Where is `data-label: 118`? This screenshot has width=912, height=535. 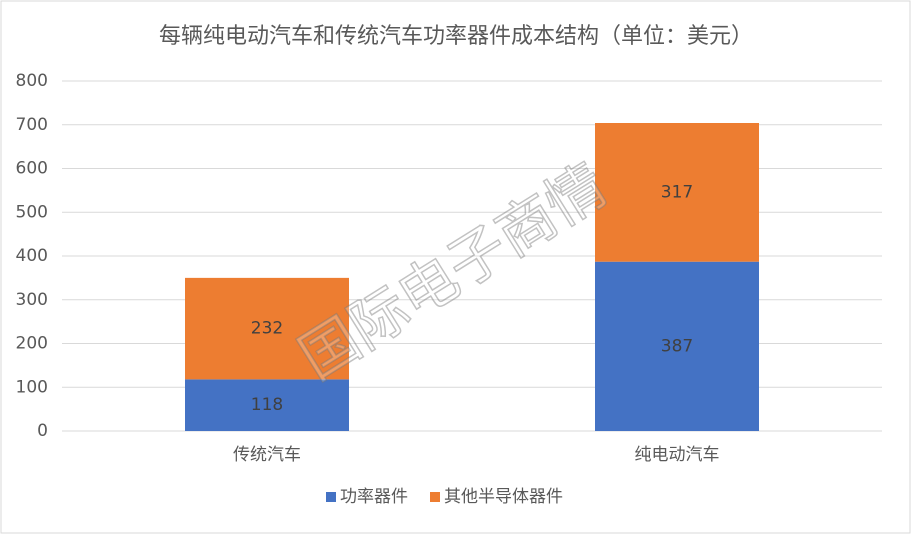 data-label: 118 is located at coordinates (267, 405).